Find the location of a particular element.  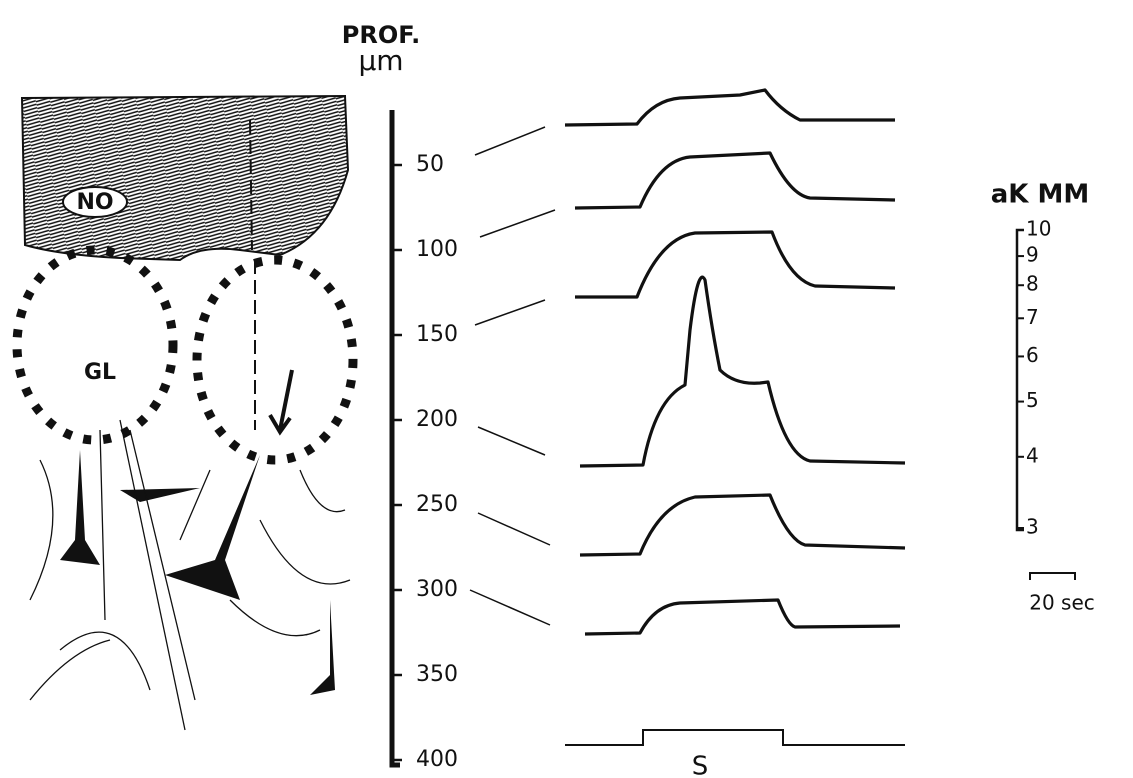

arrow is located at coordinates (281, 402).